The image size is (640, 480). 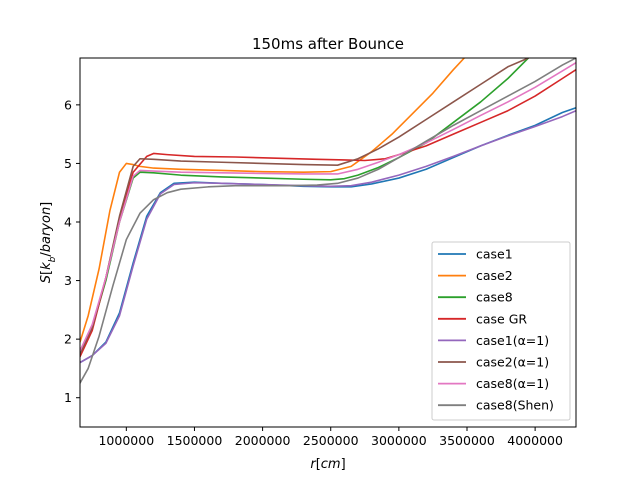 What do you see at coordinates (512, 383) in the screenshot?
I see `legend-label: case8(α=1)` at bounding box center [512, 383].